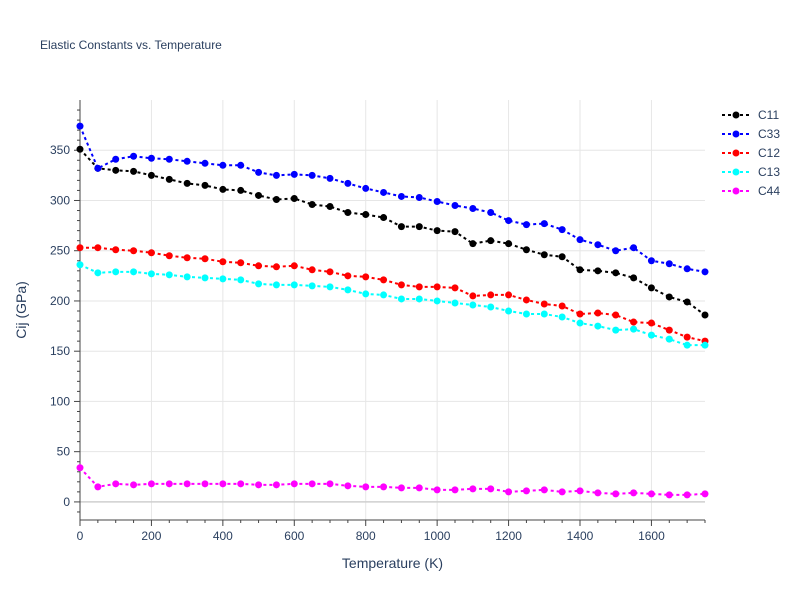 This screenshot has height=600, width=800. I want to click on legend-item-c13: C13, so click(751, 172).